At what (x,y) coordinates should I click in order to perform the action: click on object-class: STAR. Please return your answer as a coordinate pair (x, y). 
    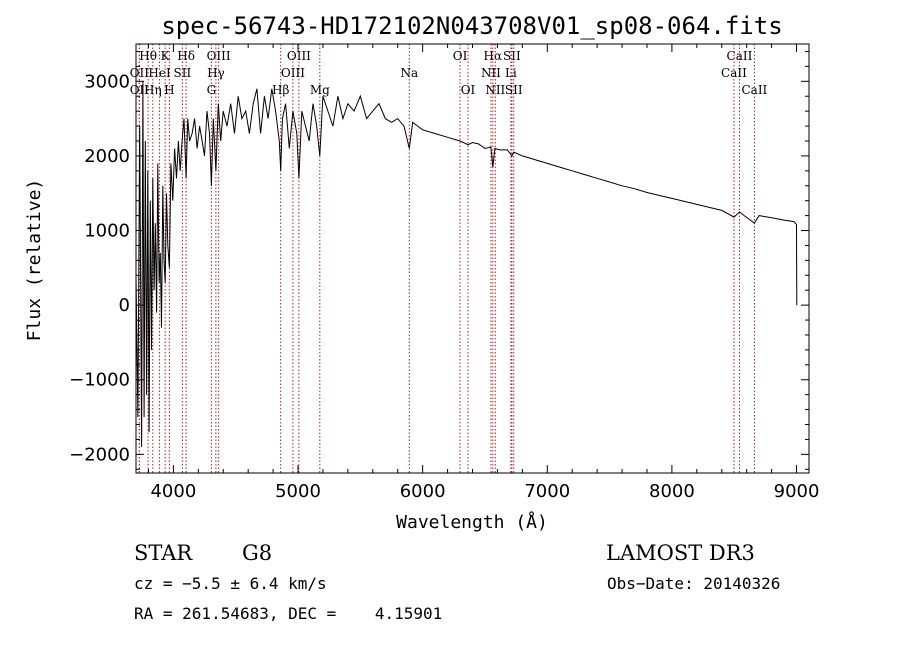
    Looking at the image, I should click on (163, 553).